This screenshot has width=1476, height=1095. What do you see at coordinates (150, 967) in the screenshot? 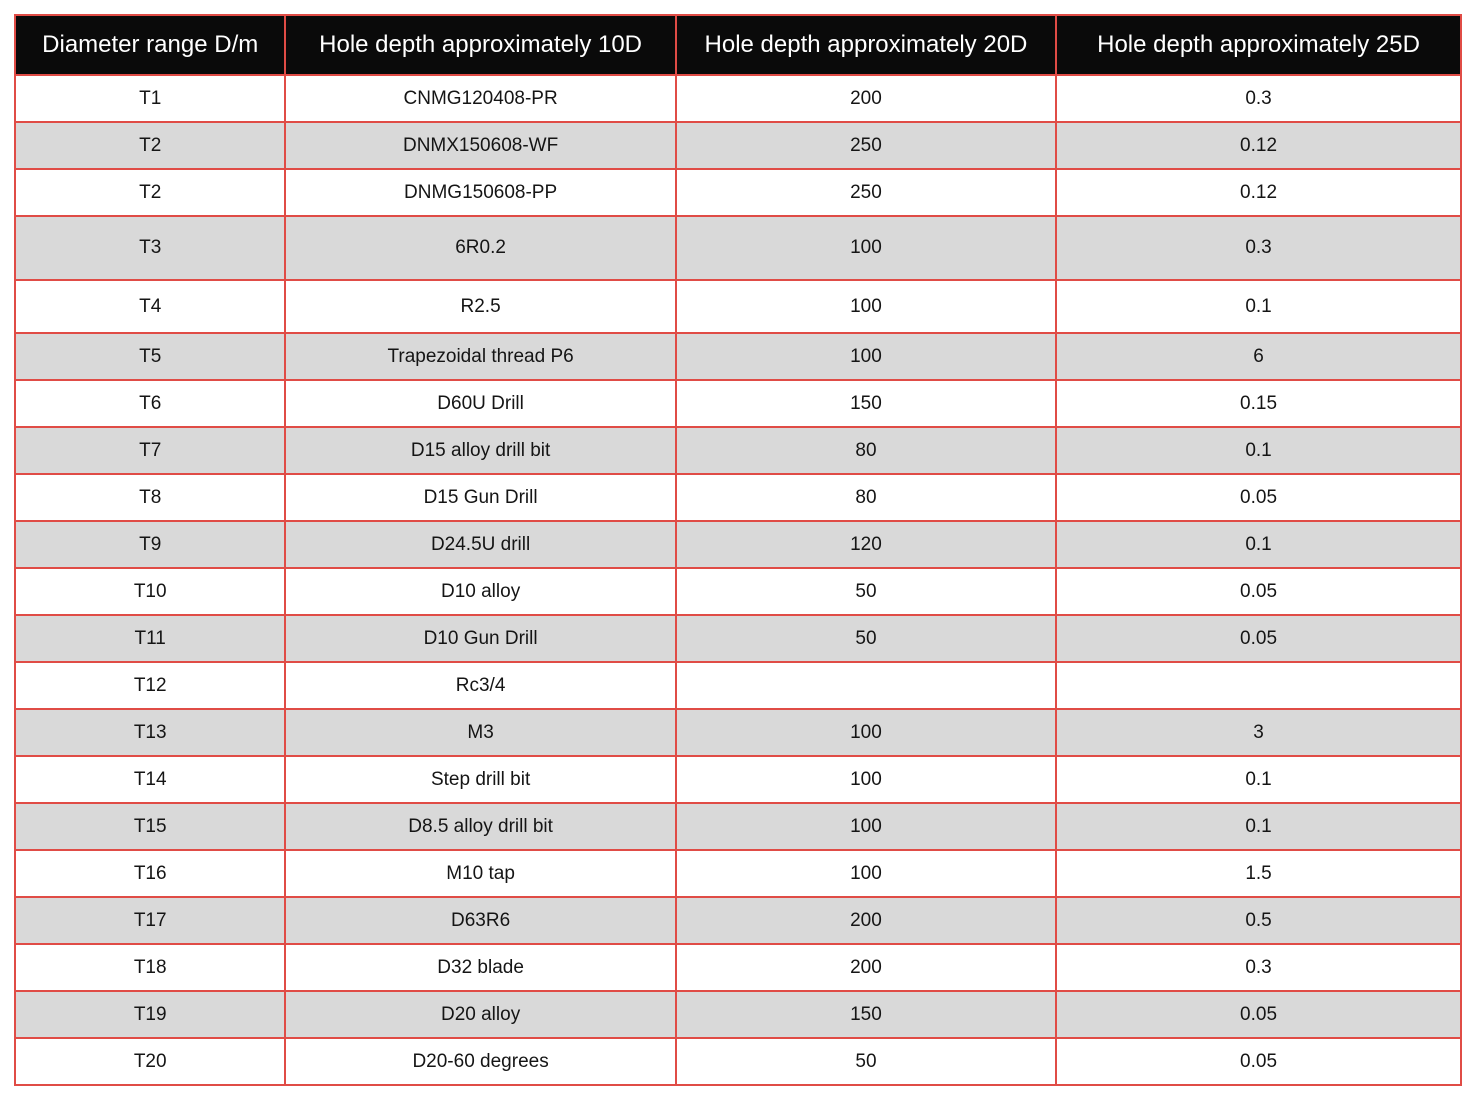
I see `table-cell: T18` at bounding box center [150, 967].